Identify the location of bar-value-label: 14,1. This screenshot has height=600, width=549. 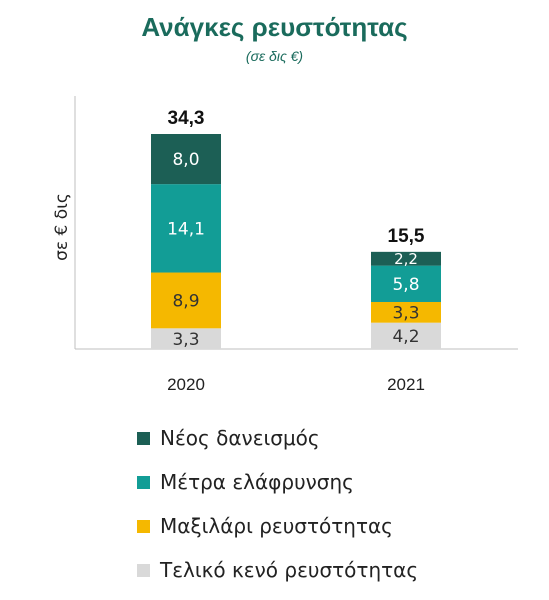
(186, 229).